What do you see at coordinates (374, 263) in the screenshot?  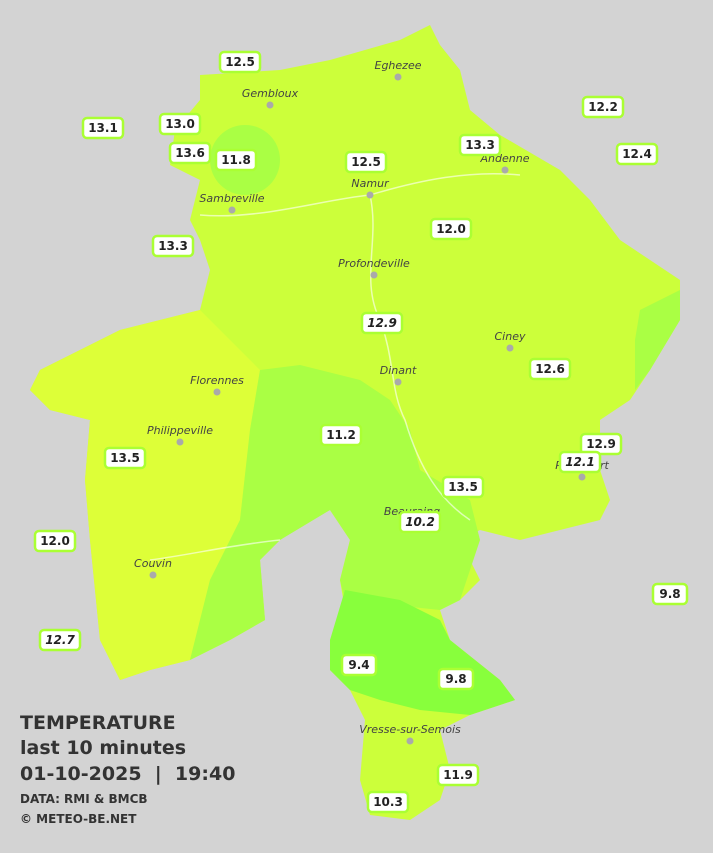 I see `city-name: Profondeville` at bounding box center [374, 263].